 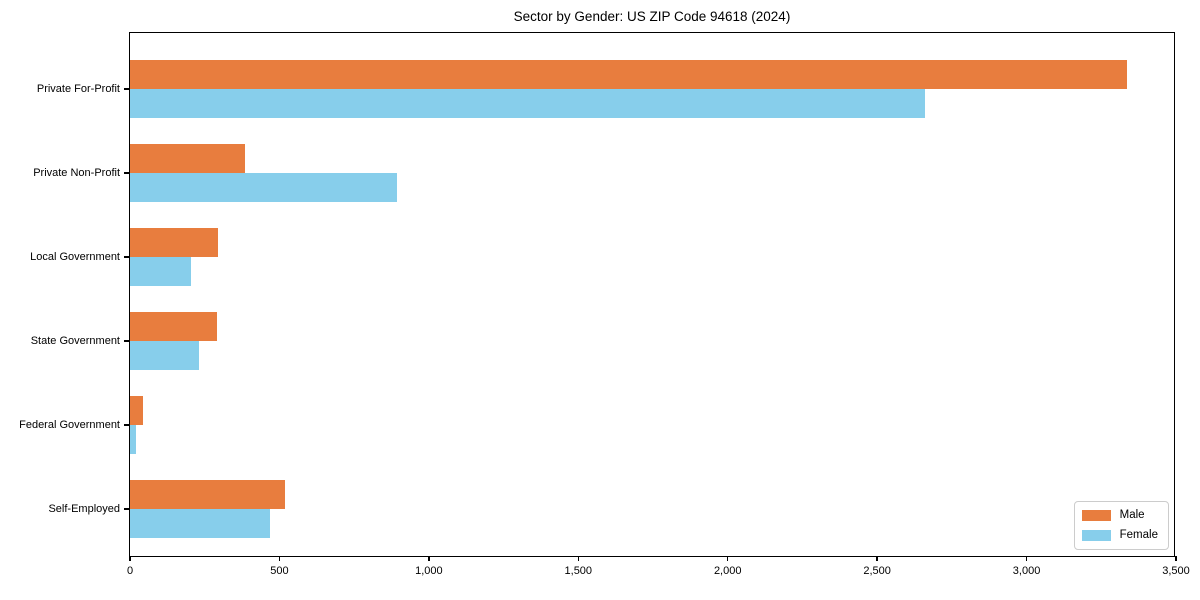 I want to click on x-tick-label: 3,500, so click(x=1176, y=571).